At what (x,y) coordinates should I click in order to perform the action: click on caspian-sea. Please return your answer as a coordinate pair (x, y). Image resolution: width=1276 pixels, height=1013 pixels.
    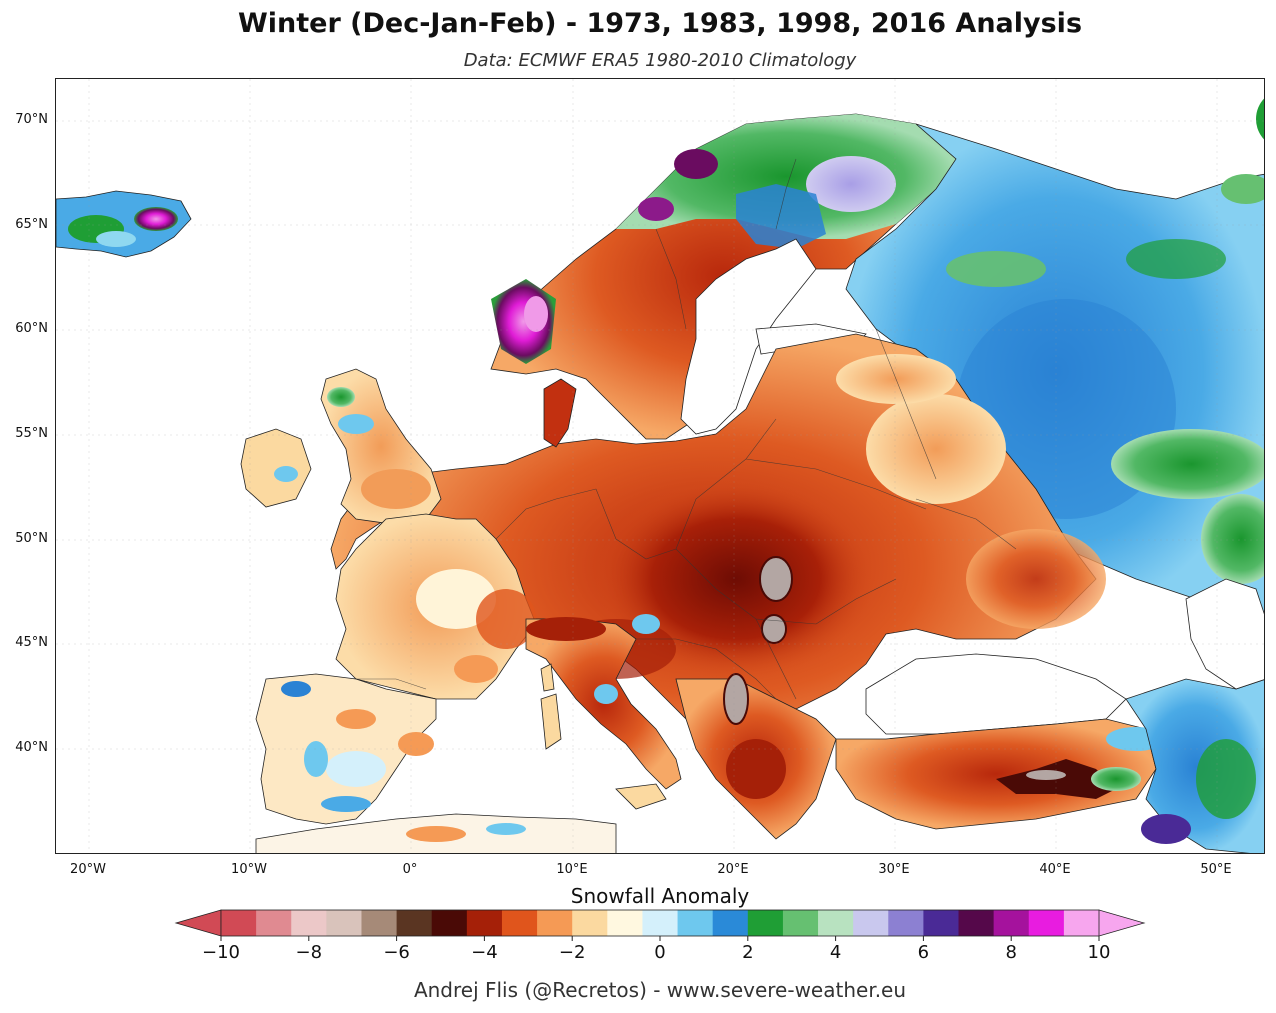
    Looking at the image, I should click on (1224, 634).